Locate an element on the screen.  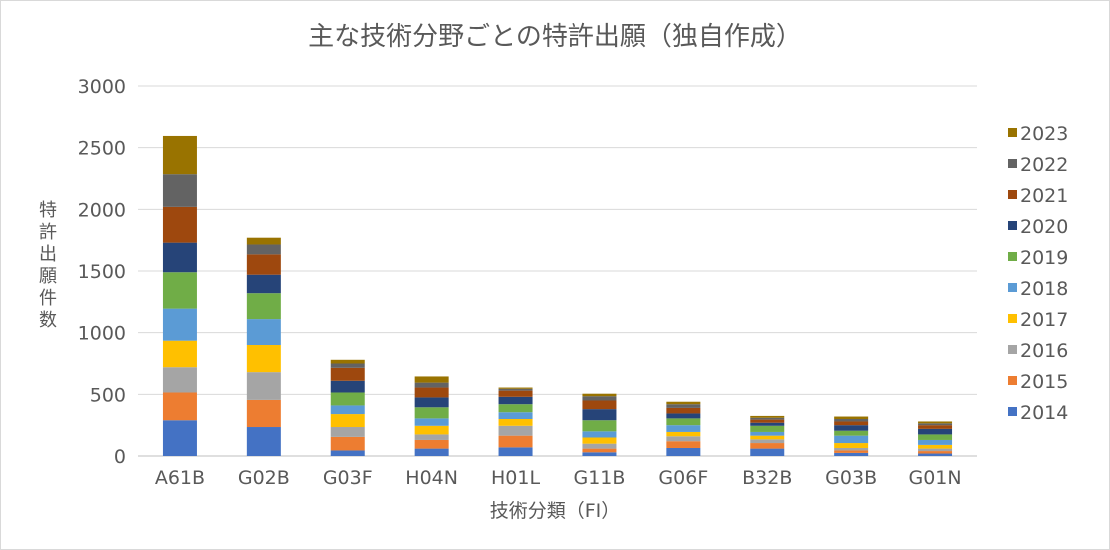
legend-label: 2019 is located at coordinates (1044, 258).